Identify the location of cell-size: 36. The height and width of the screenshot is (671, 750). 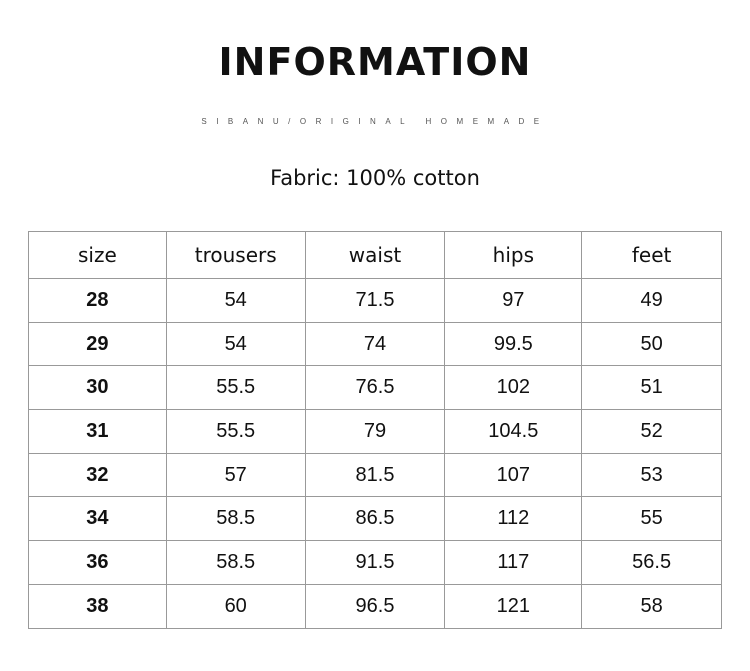
(97, 562).